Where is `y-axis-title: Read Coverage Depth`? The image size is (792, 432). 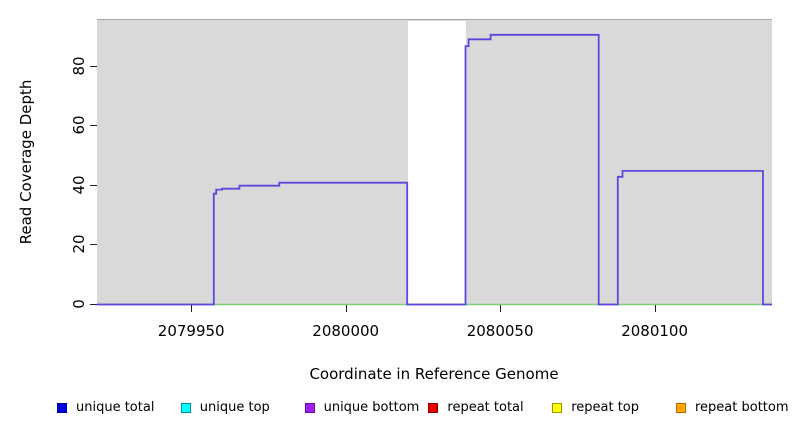
y-axis-title: Read Coverage Depth is located at coordinates (26, 162).